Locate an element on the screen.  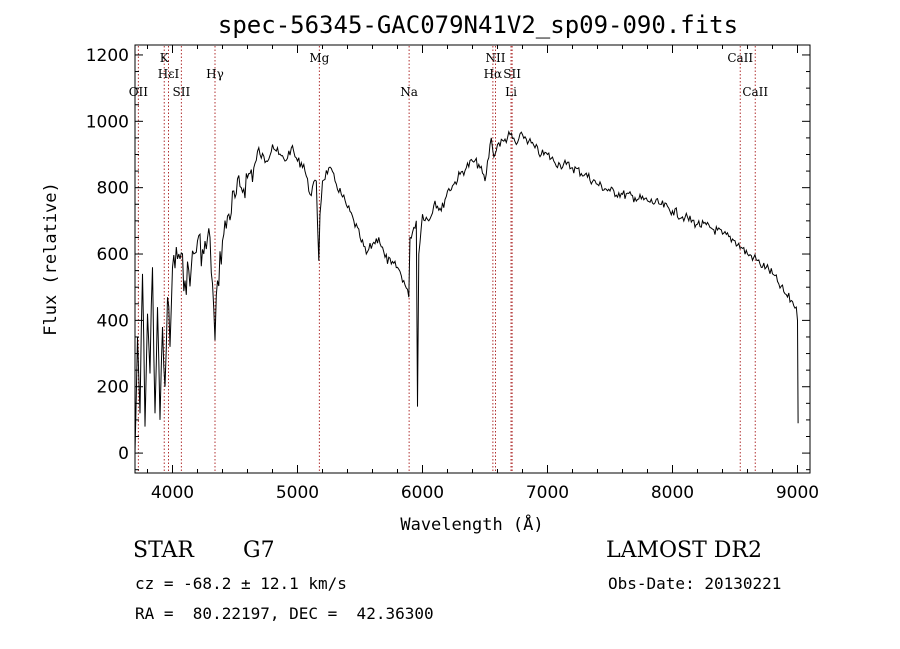
x-axis-label: Wavelength (Å) is located at coordinates (471, 524).